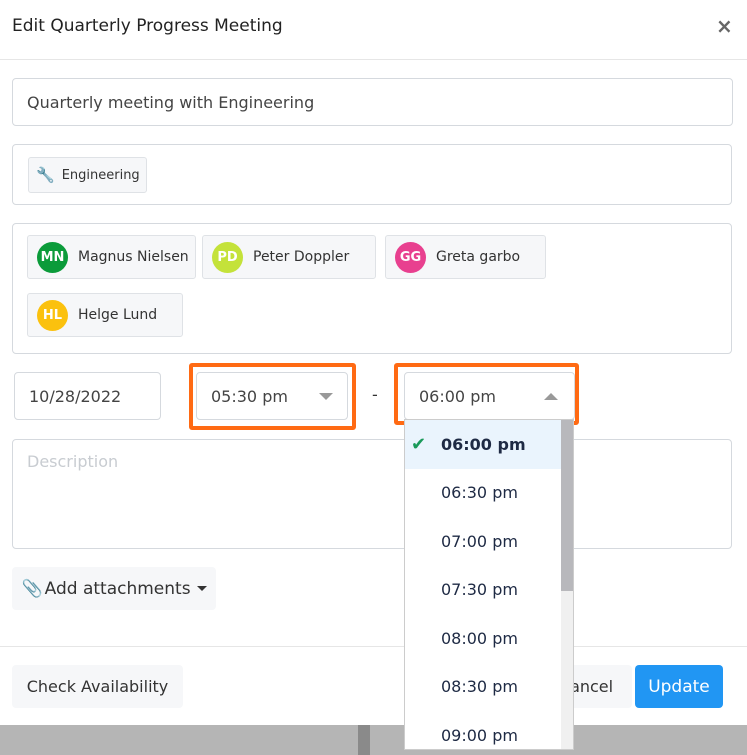 This screenshot has width=747, height=755. What do you see at coordinates (479, 638) in the screenshot?
I see `time-option: 08:00 pm` at bounding box center [479, 638].